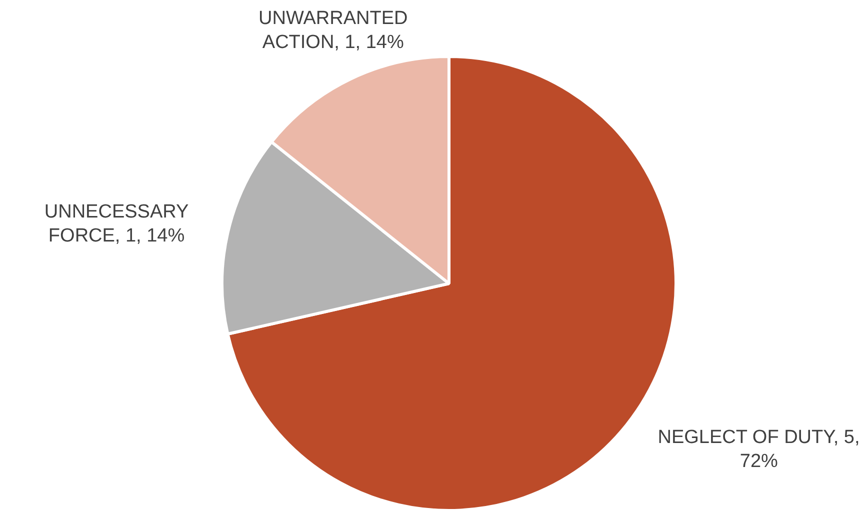  Describe the element at coordinates (759, 449) in the screenshot. I see `slice-label: NEGLECT OF DUTY, 5, 72%` at that location.